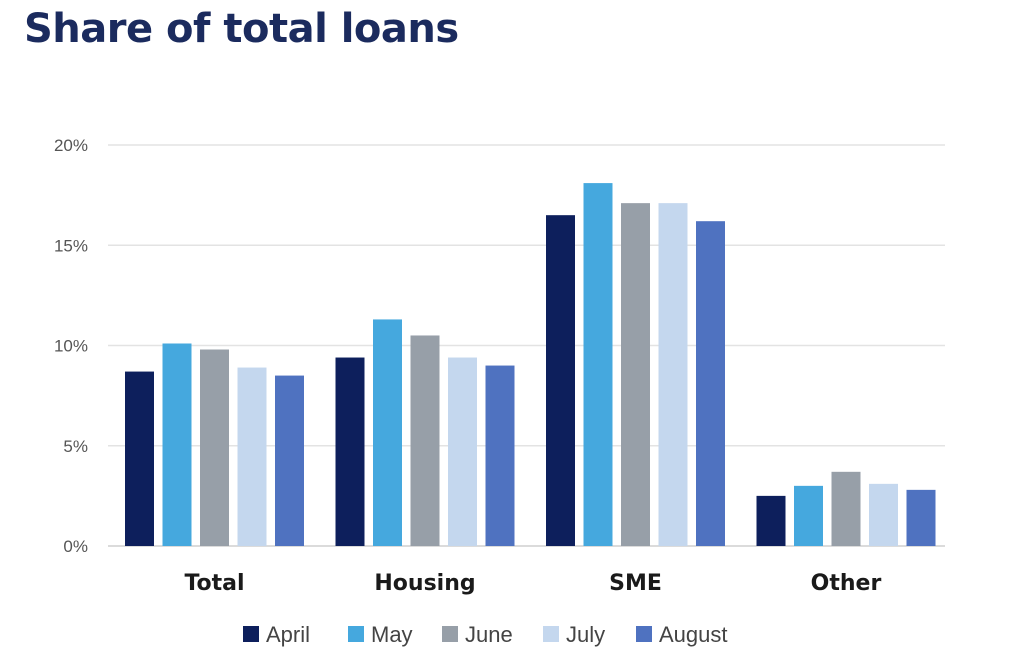 This screenshot has width=1024, height=660. What do you see at coordinates (288, 634) in the screenshot?
I see `legend-label-april: April` at bounding box center [288, 634].